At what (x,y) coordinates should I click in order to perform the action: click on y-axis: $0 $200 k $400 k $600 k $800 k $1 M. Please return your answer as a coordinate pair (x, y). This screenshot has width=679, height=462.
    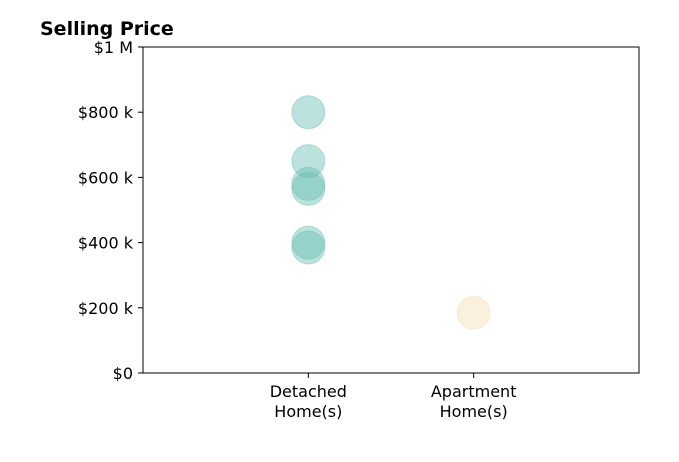
    Looking at the image, I should click on (110, 210).